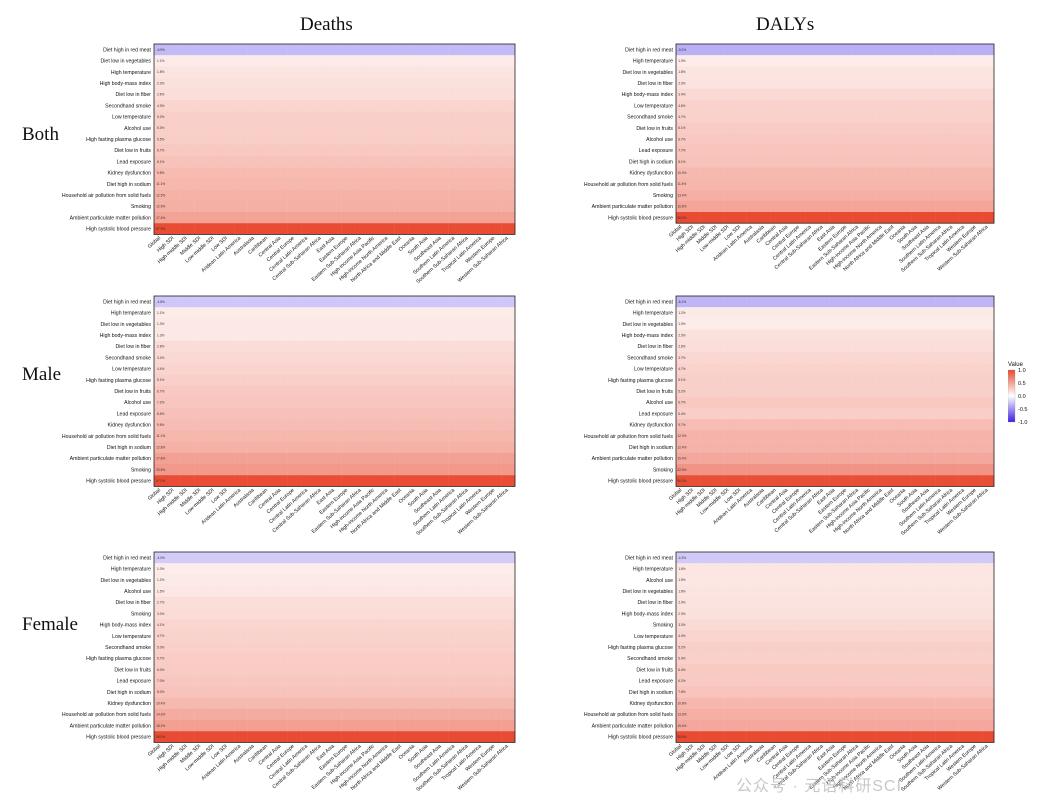  What do you see at coordinates (160, 403) in the screenshot?
I see `cell-value-label: 7.2%` at bounding box center [160, 403].